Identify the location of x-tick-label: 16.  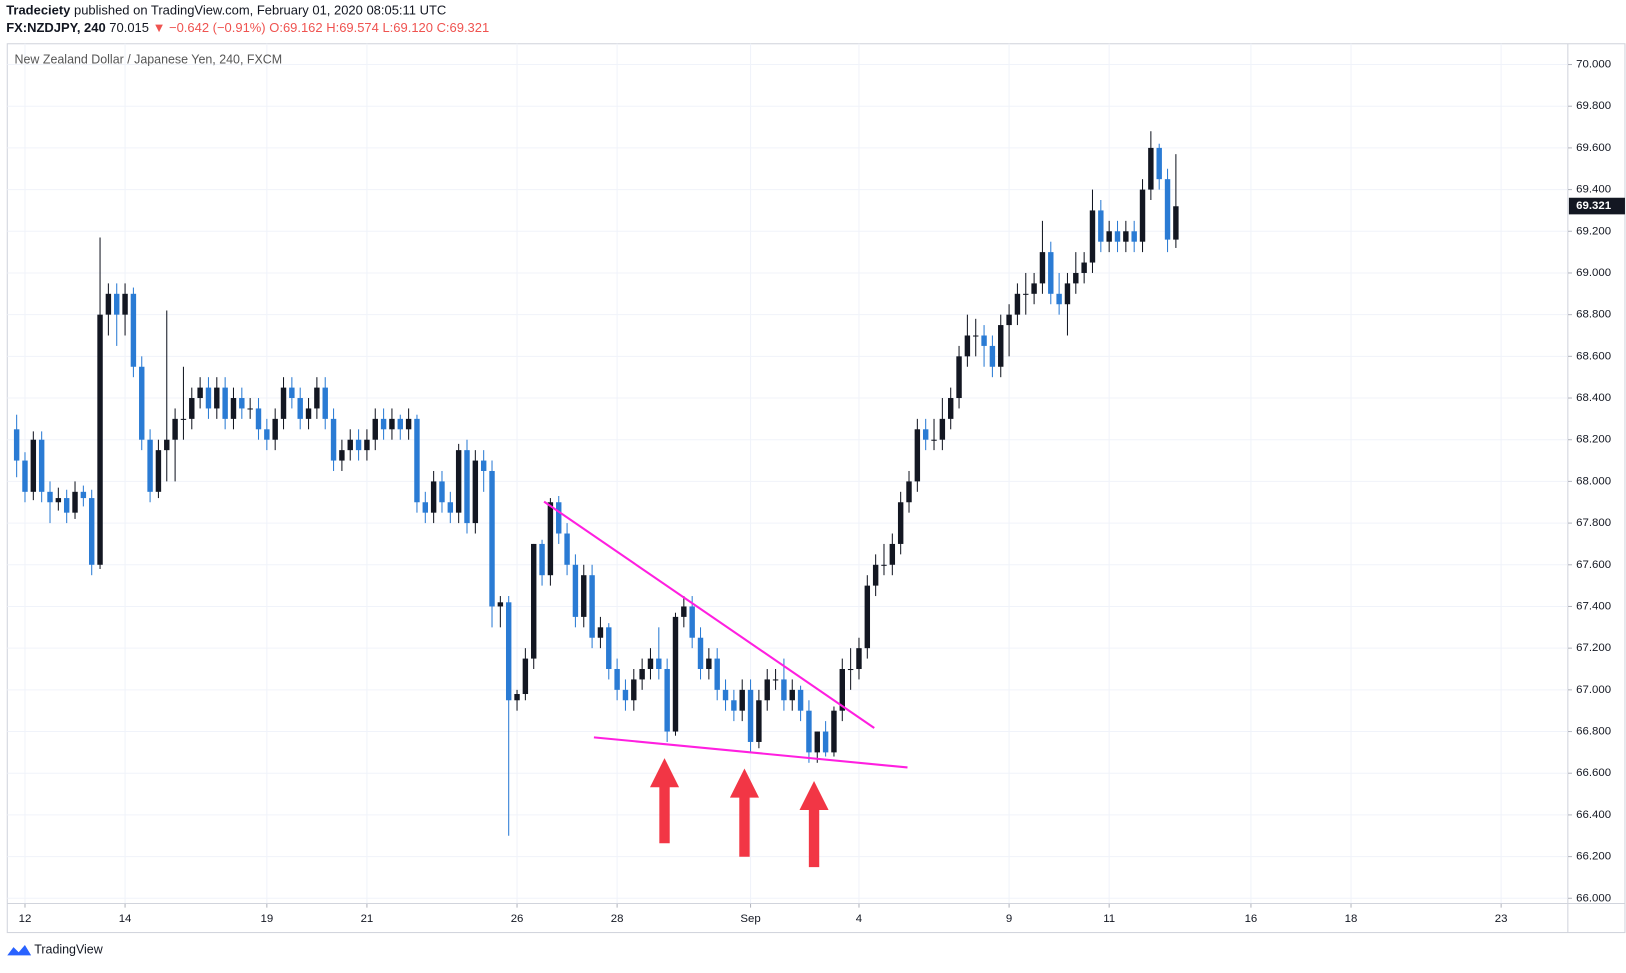
(1251, 919).